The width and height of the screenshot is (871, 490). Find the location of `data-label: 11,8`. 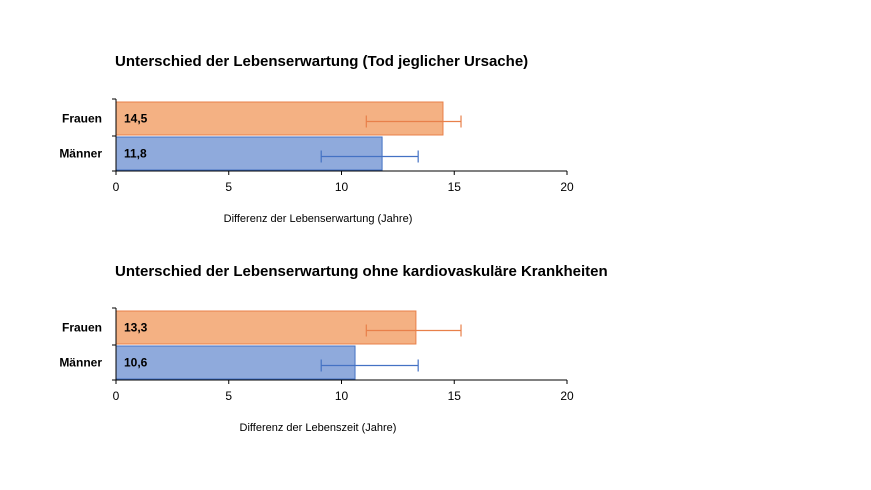

data-label: 11,8 is located at coordinates (135, 154).